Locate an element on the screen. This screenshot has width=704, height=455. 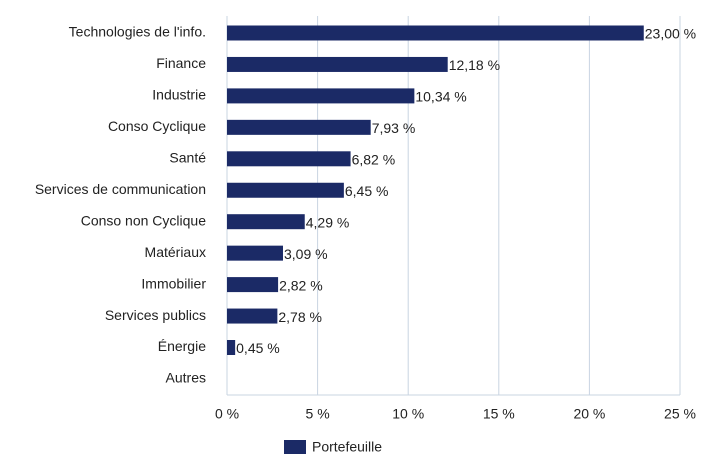
y-tick-label: Énergie is located at coordinates (182, 346).